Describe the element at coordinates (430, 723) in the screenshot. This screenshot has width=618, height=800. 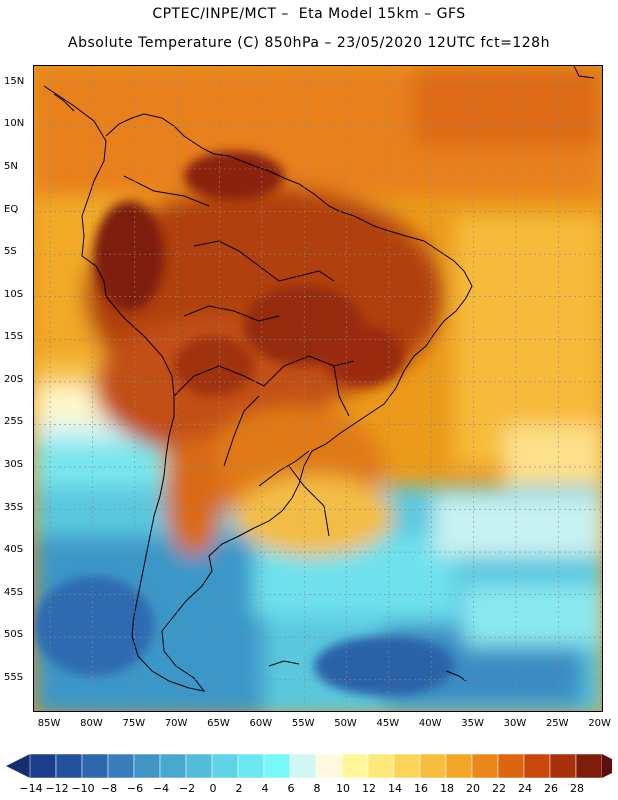
I see `longitude-label: 40W` at that location.